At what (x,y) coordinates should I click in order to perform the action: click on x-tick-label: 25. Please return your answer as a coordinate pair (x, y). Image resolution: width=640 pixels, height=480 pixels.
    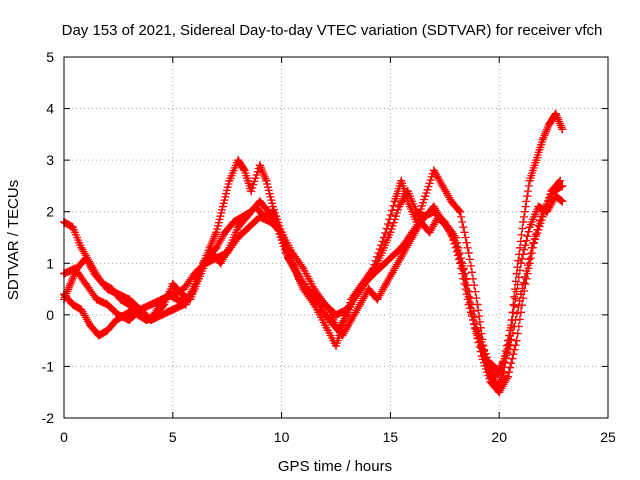
    Looking at the image, I should click on (608, 437).